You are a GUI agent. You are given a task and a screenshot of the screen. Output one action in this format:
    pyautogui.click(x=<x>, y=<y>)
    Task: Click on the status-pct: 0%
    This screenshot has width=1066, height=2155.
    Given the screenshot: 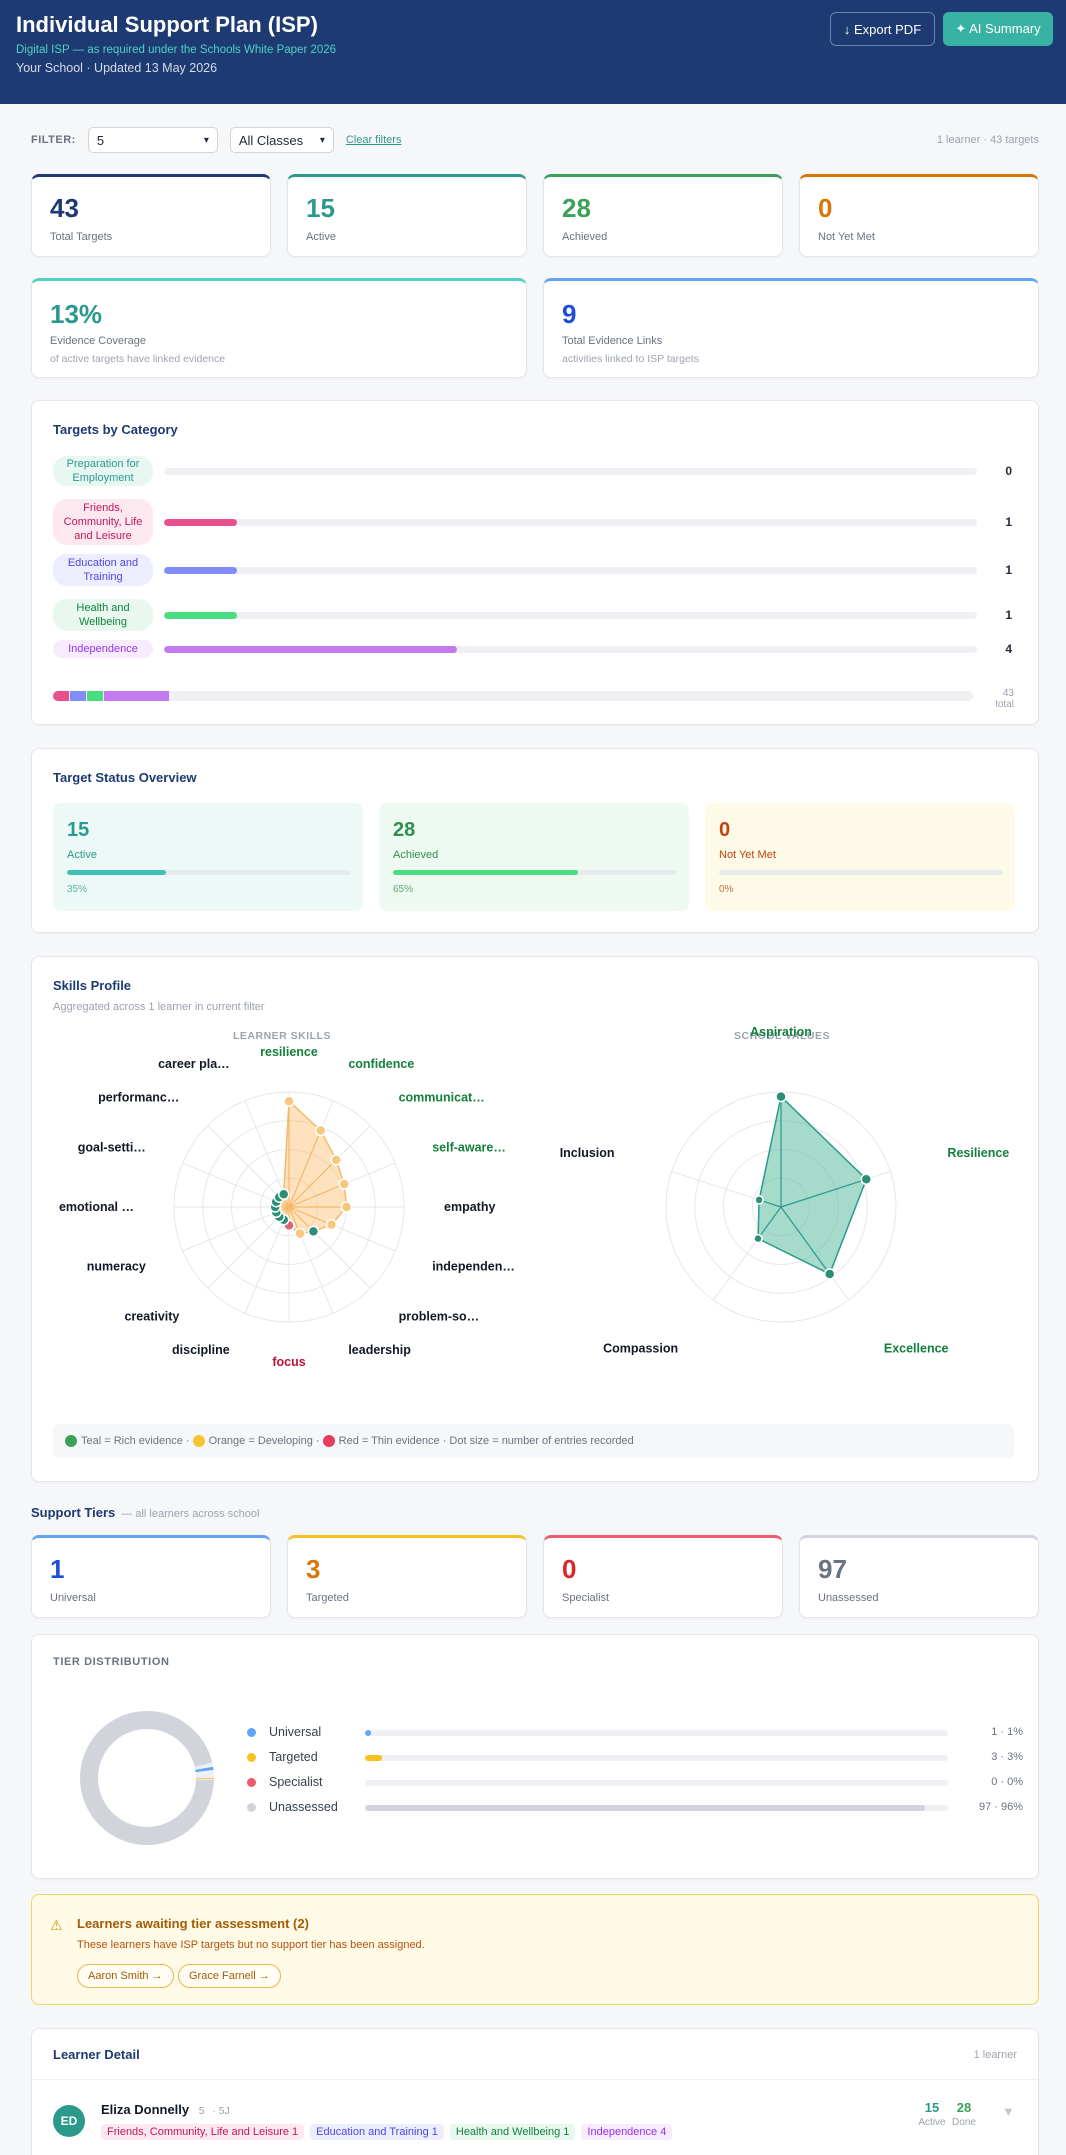 What is the action you would take?
    pyautogui.click(x=726, y=889)
    